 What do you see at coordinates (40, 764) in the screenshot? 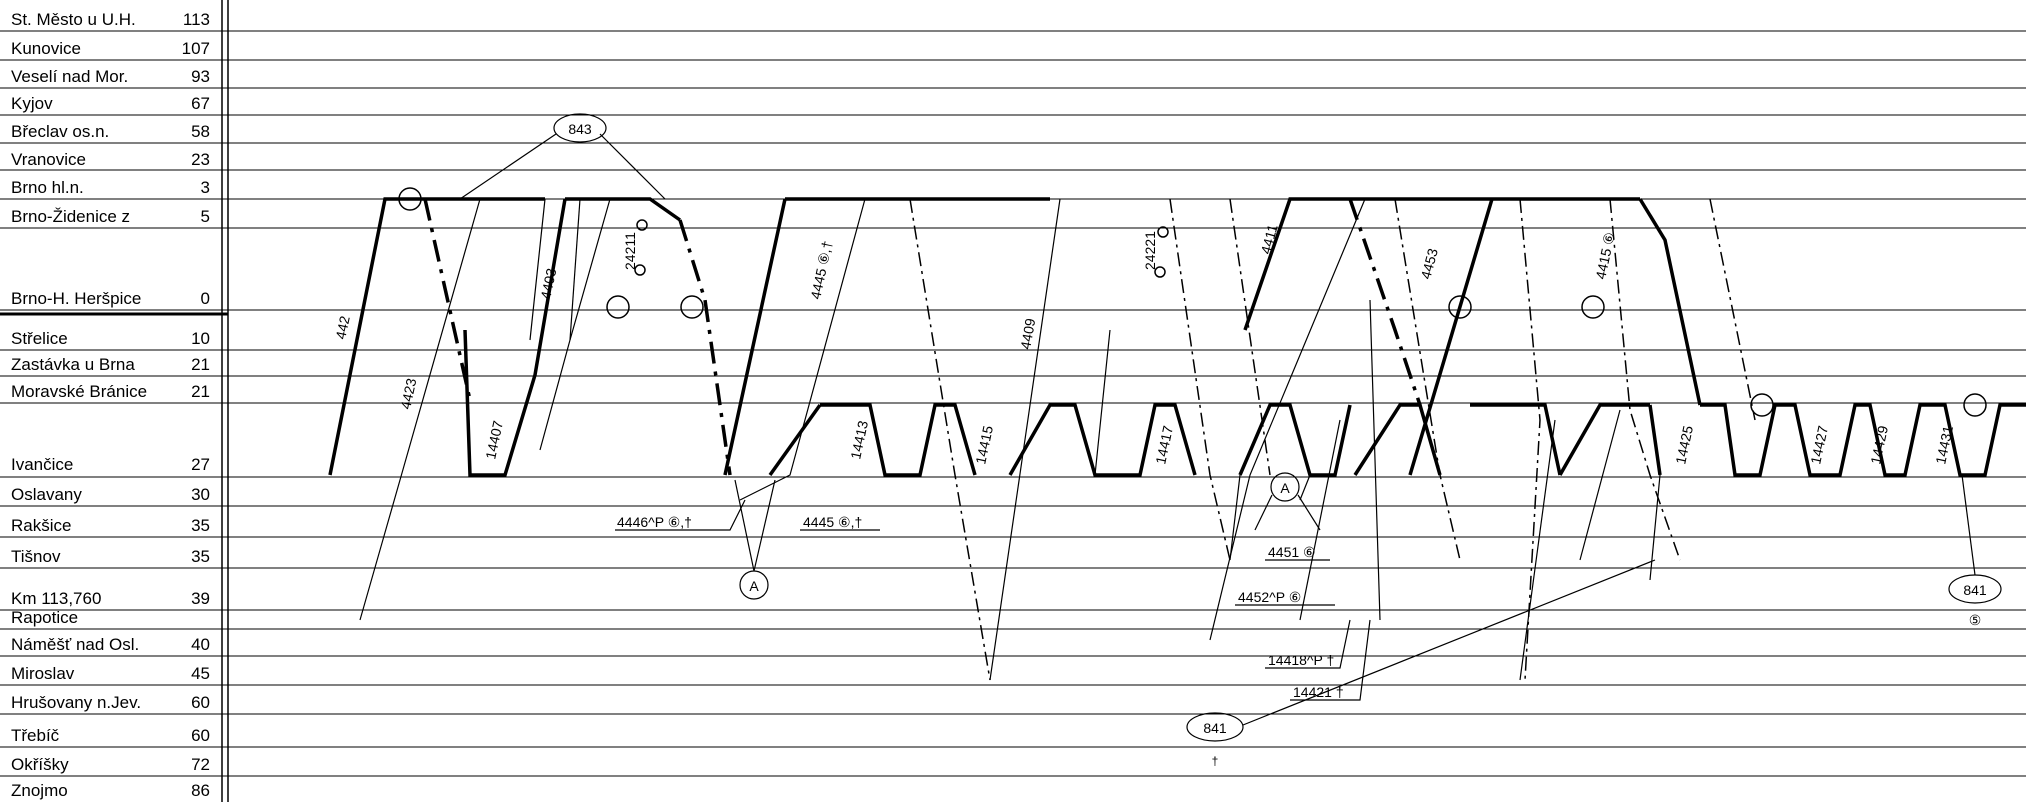
I see `station-name: Okříšky` at bounding box center [40, 764].